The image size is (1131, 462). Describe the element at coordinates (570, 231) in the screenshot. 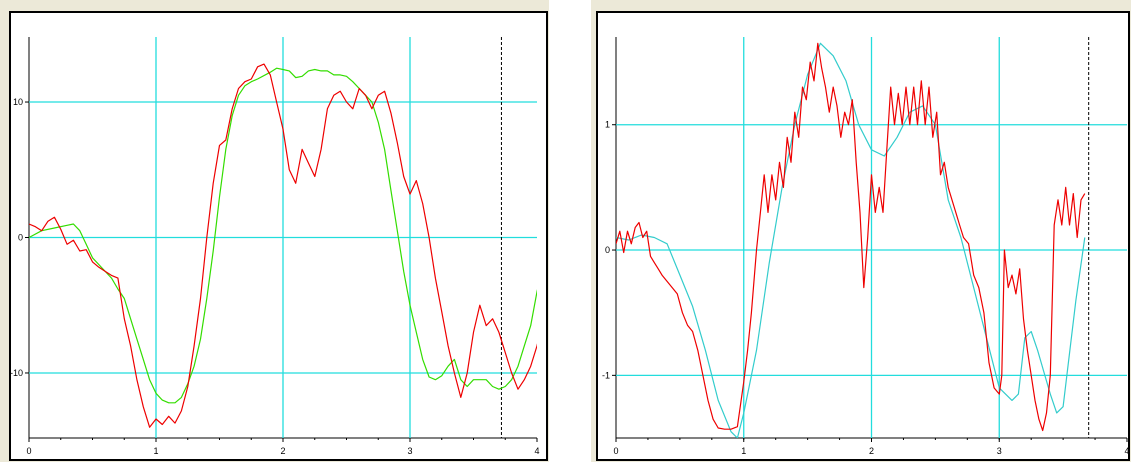

I see `panel-gap` at that location.